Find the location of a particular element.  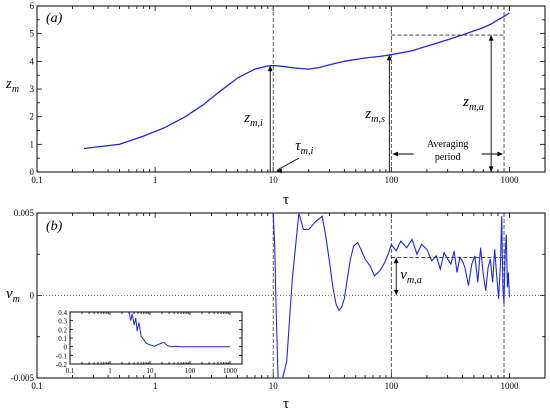

inset-frame is located at coordinates (156, 338).